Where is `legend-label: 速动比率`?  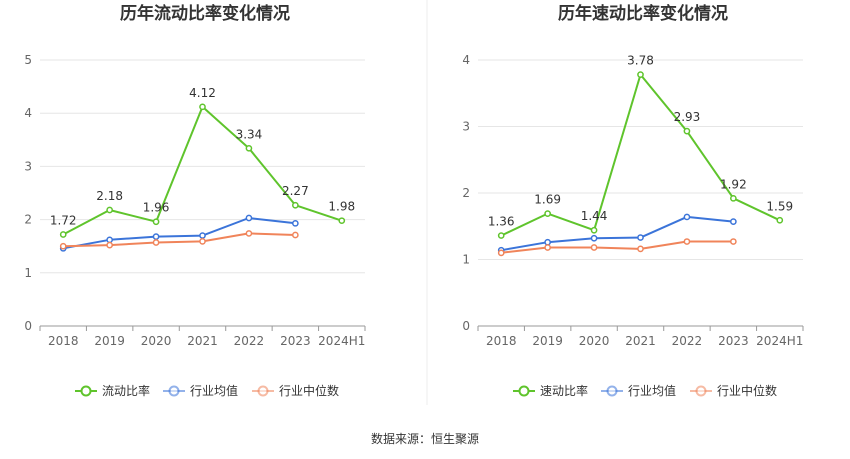 legend-label: 速动比率 is located at coordinates (564, 390).